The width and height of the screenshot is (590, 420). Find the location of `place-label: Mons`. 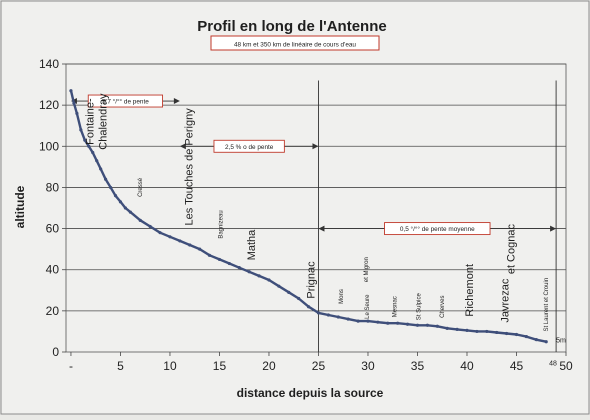

place-label: Mons is located at coordinates (342, 296).